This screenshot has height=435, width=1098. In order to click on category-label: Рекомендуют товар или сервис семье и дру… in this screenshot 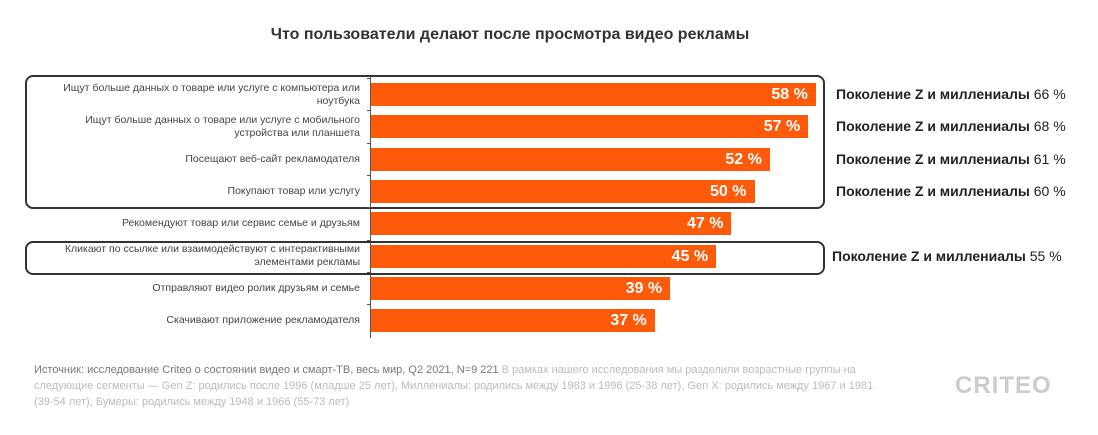, I will do `click(240, 223)`.